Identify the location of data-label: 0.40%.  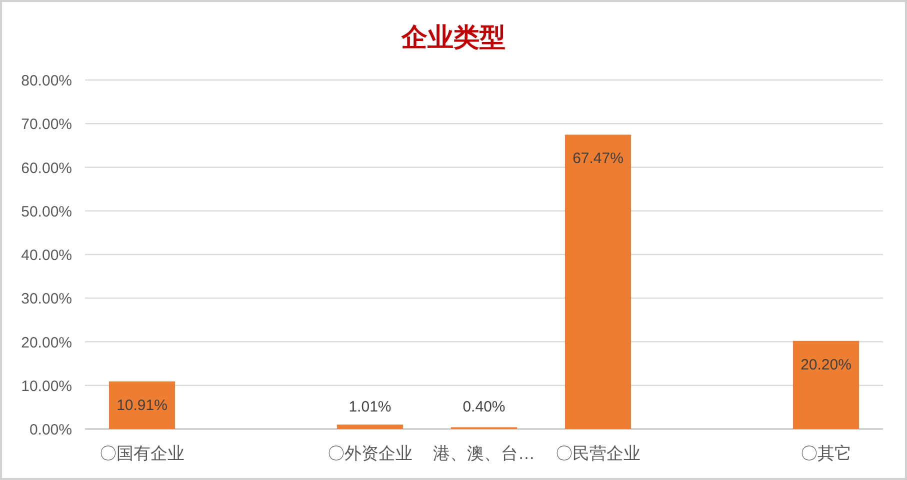
(484, 407).